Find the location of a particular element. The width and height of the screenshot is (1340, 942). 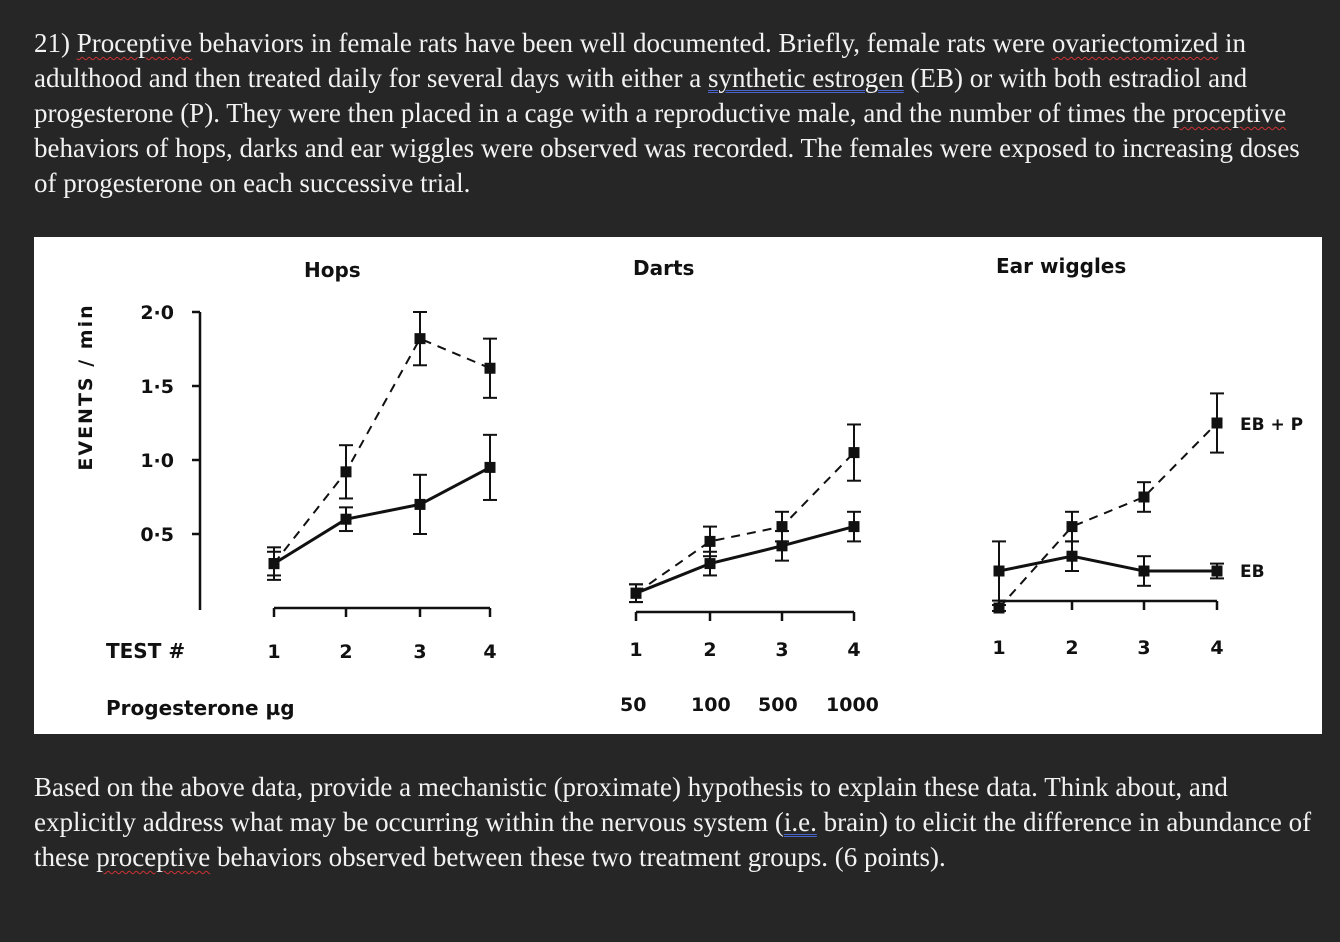

spell-flag-proceptive-3: proceptive is located at coordinates (153, 857).